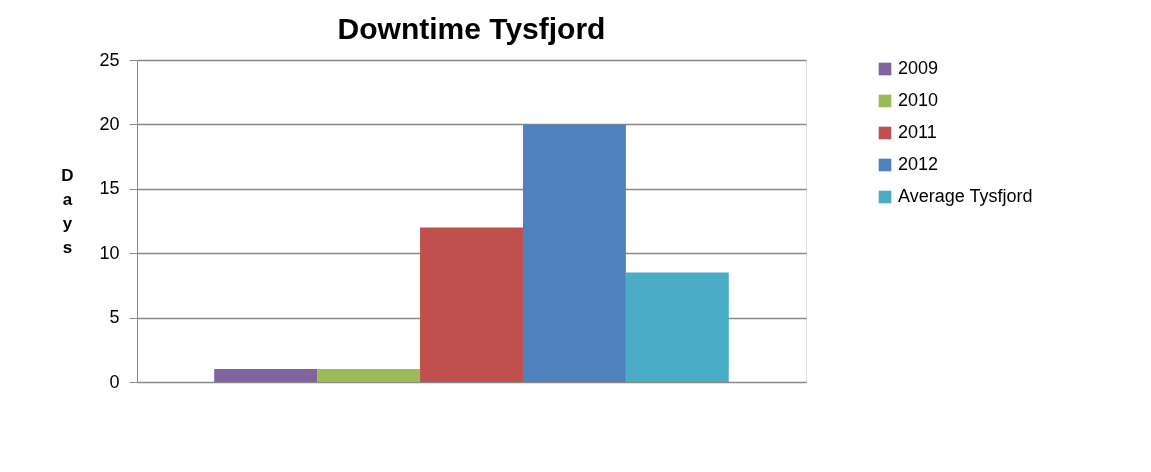 The height and width of the screenshot is (472, 1151). Describe the element at coordinates (965, 196) in the screenshot. I see `legend-label: Average Tysfjord` at that location.